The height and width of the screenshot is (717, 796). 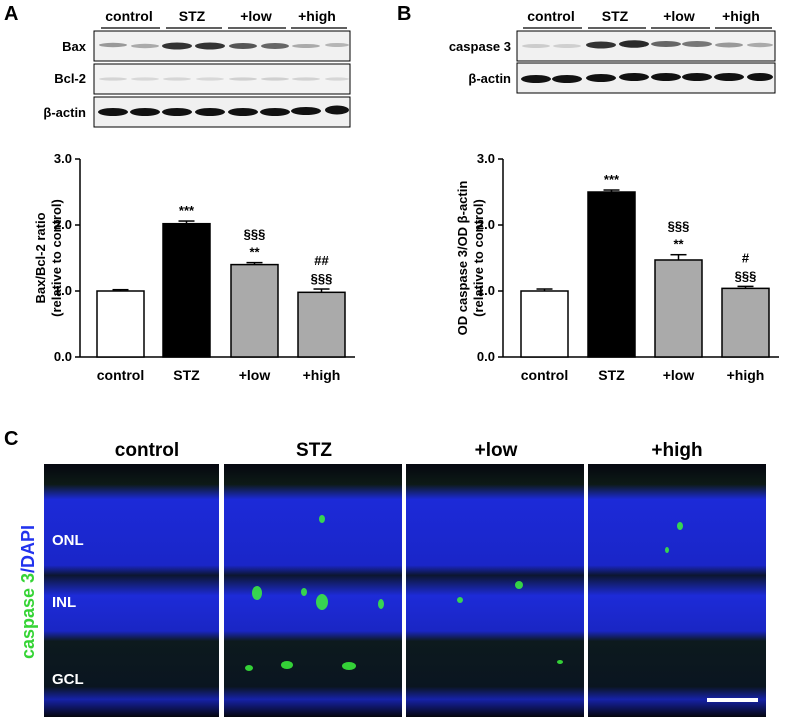 I want to click on stain-label-caspase: caspase 3, so click(x=28, y=616).